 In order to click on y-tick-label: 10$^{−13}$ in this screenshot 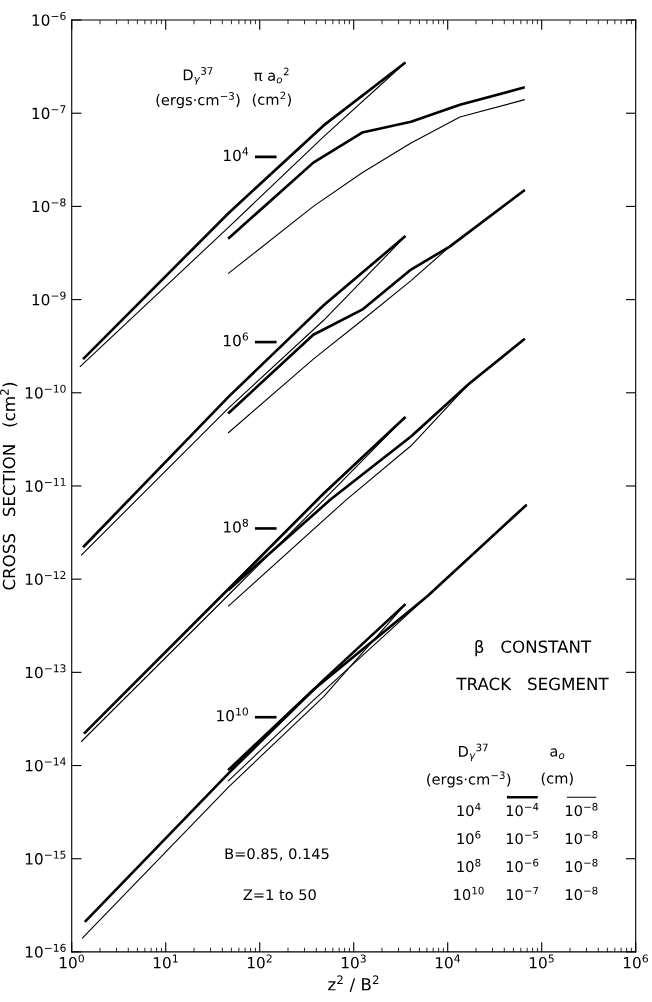, I will do `click(45, 671)`.